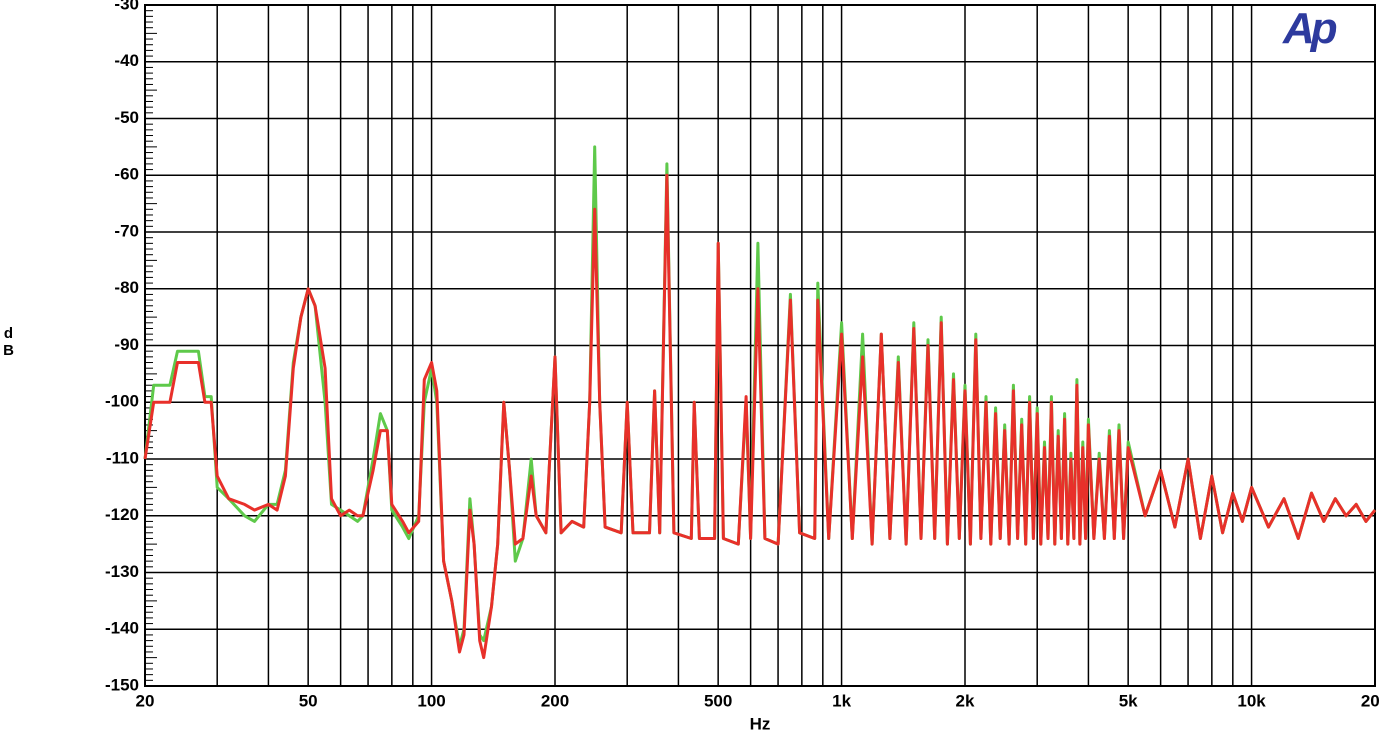 The image size is (1379, 734). Describe the element at coordinates (126, 117) in the screenshot. I see `y-tick-label: -50` at that location.